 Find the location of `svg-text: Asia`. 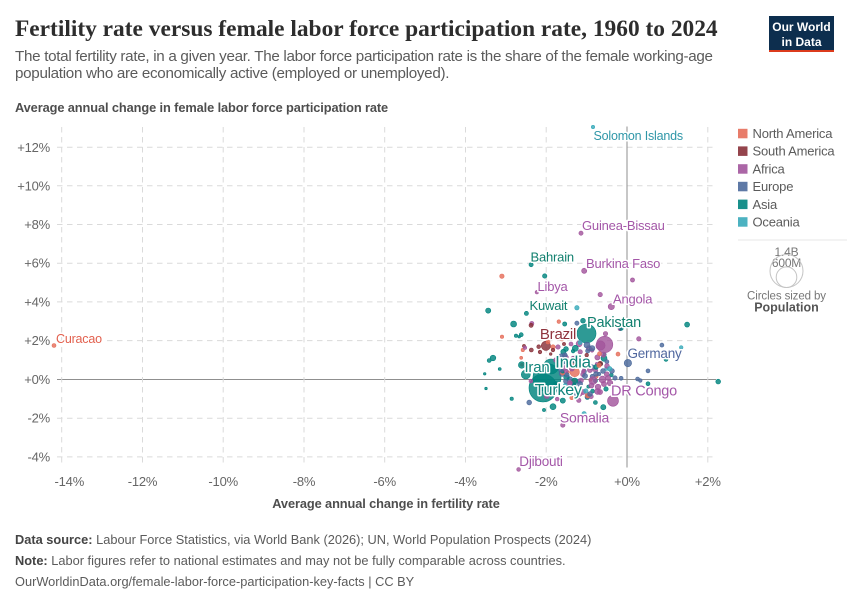

svg-text: Asia is located at coordinates (765, 204).